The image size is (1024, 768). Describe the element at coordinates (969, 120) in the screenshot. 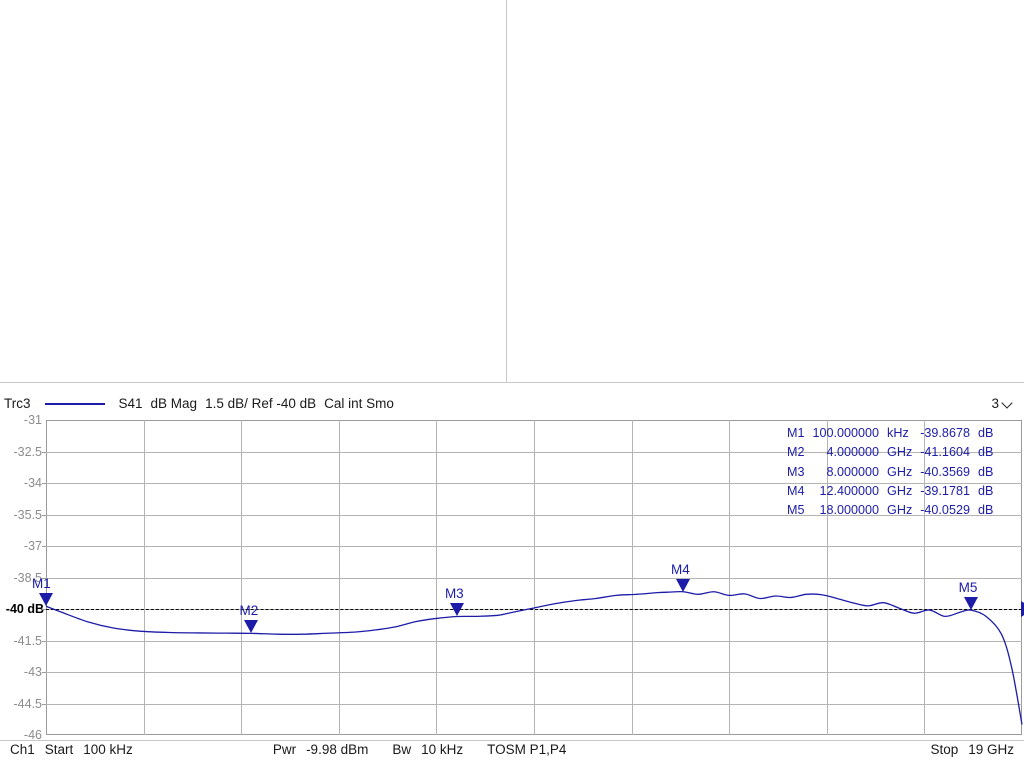

I see `marker-value-unit: U` at that location.